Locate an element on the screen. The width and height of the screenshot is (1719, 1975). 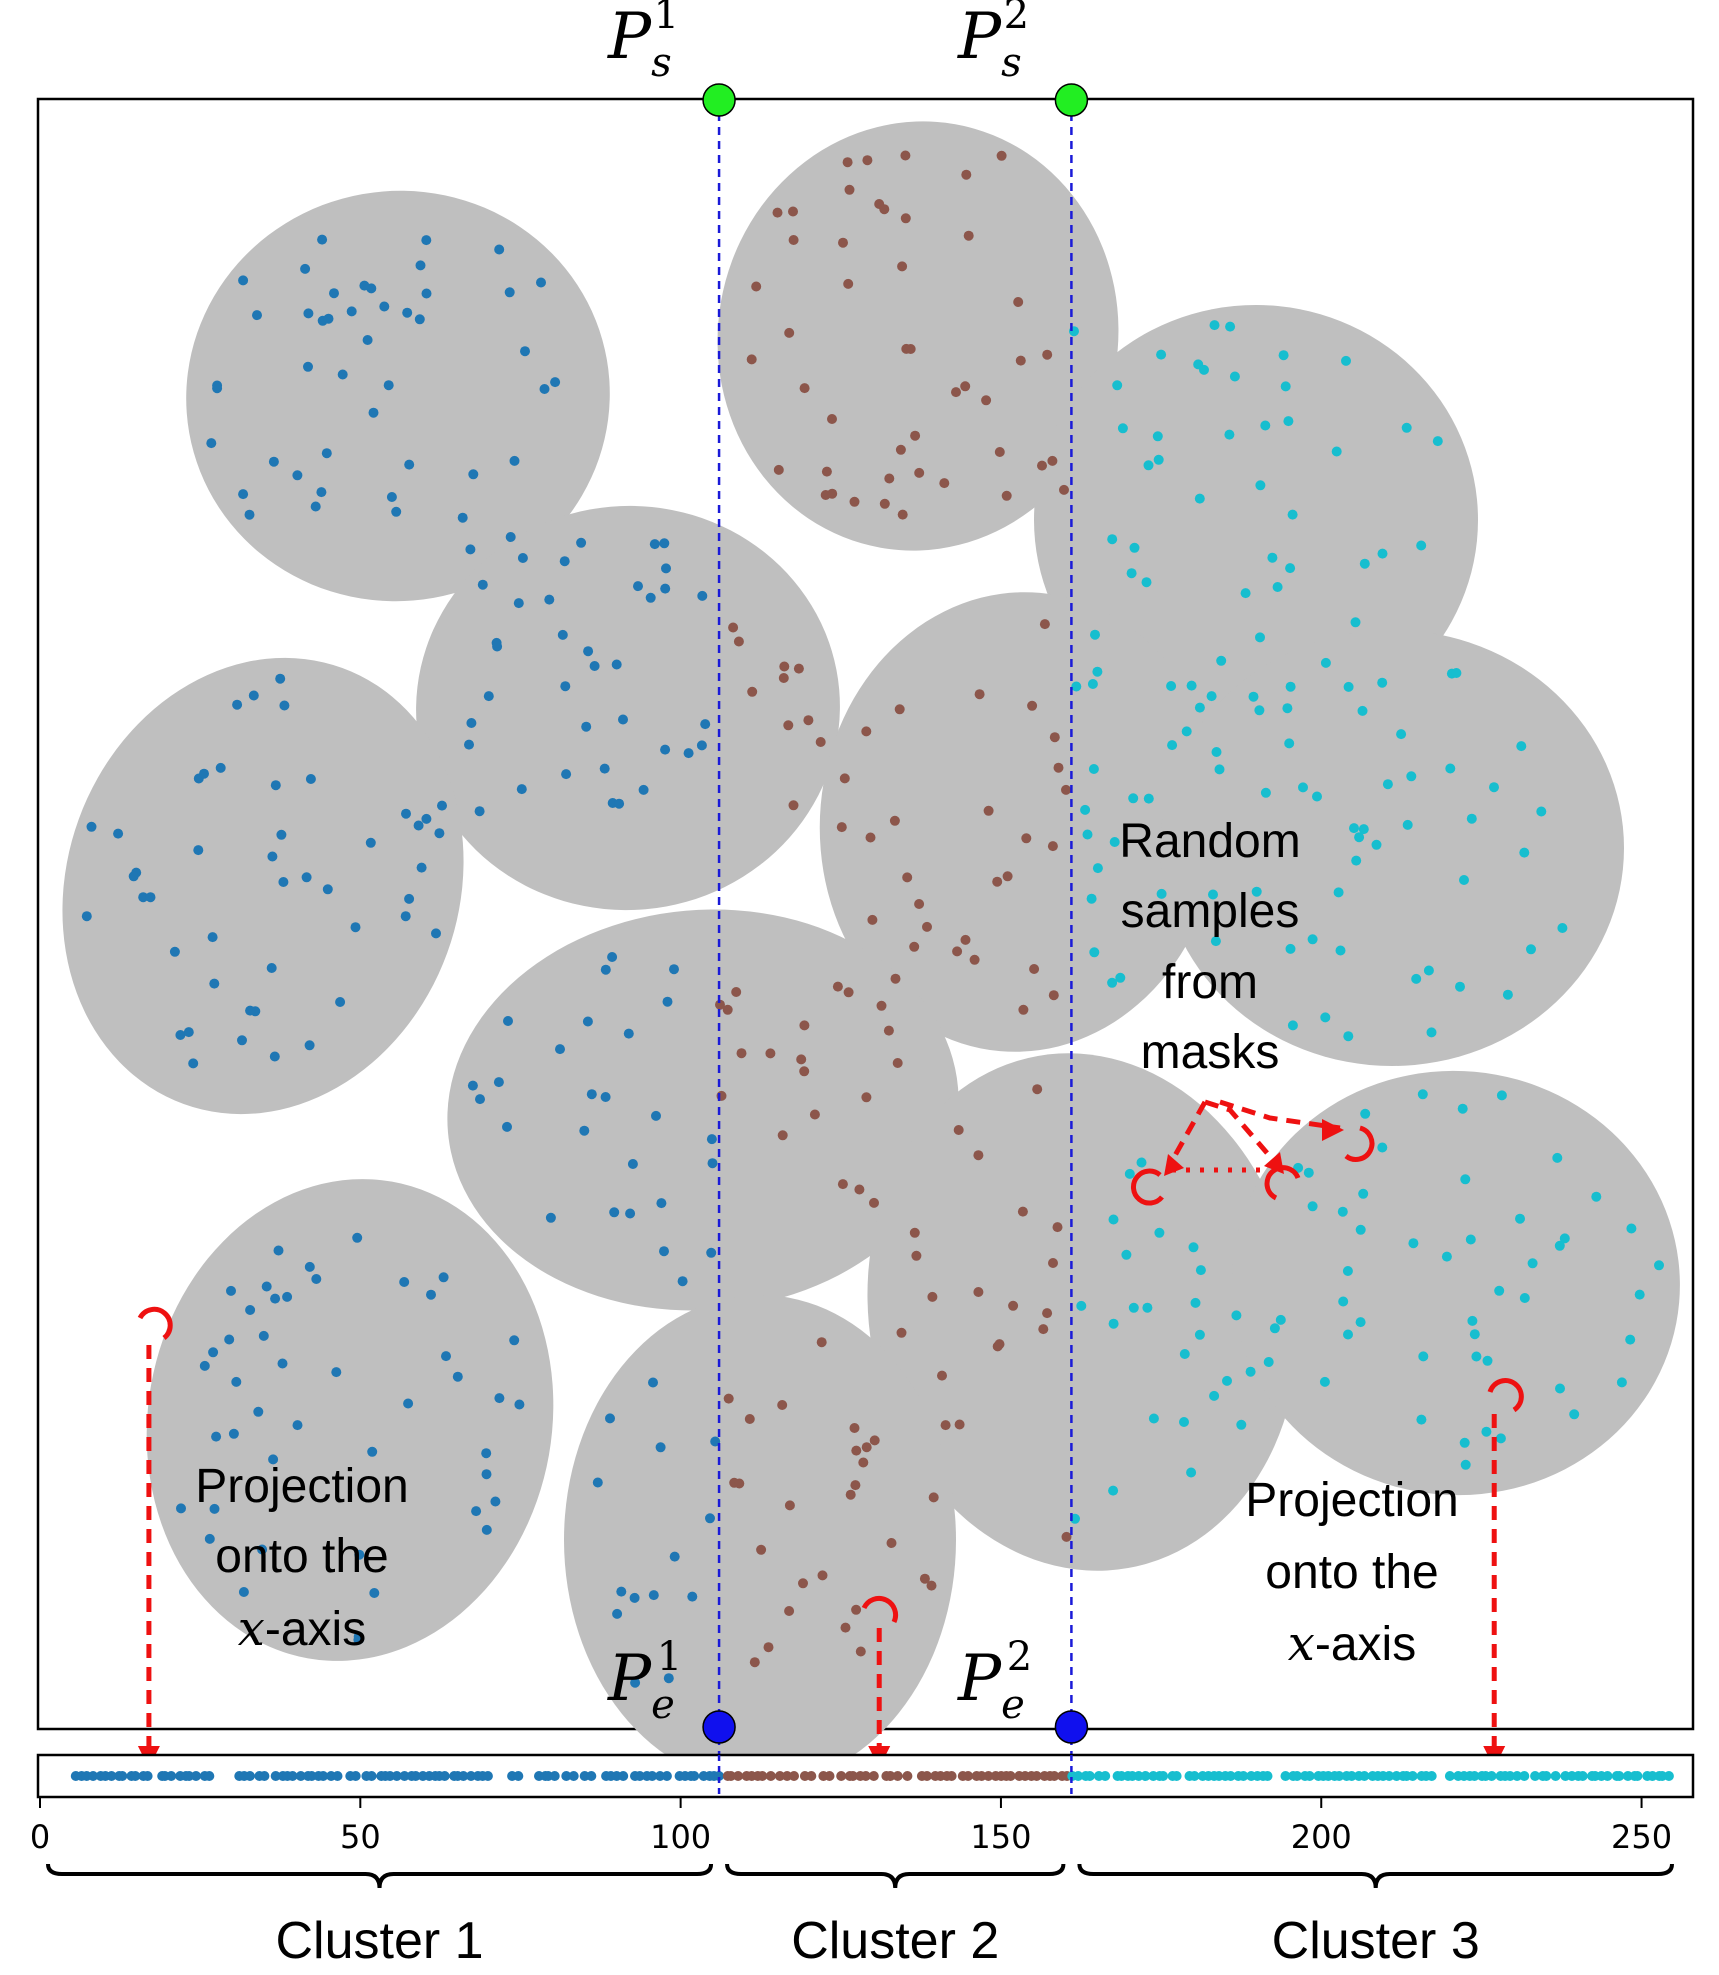
cluster-labels: Cluster 1 Cluster 2 Cluster 3 is located at coordinates (877, 1941).